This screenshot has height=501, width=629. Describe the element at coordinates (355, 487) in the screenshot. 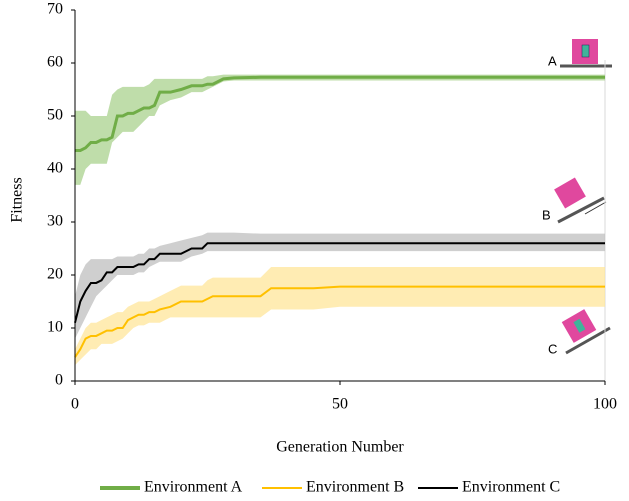

I see `legend-label: Environment B` at that location.